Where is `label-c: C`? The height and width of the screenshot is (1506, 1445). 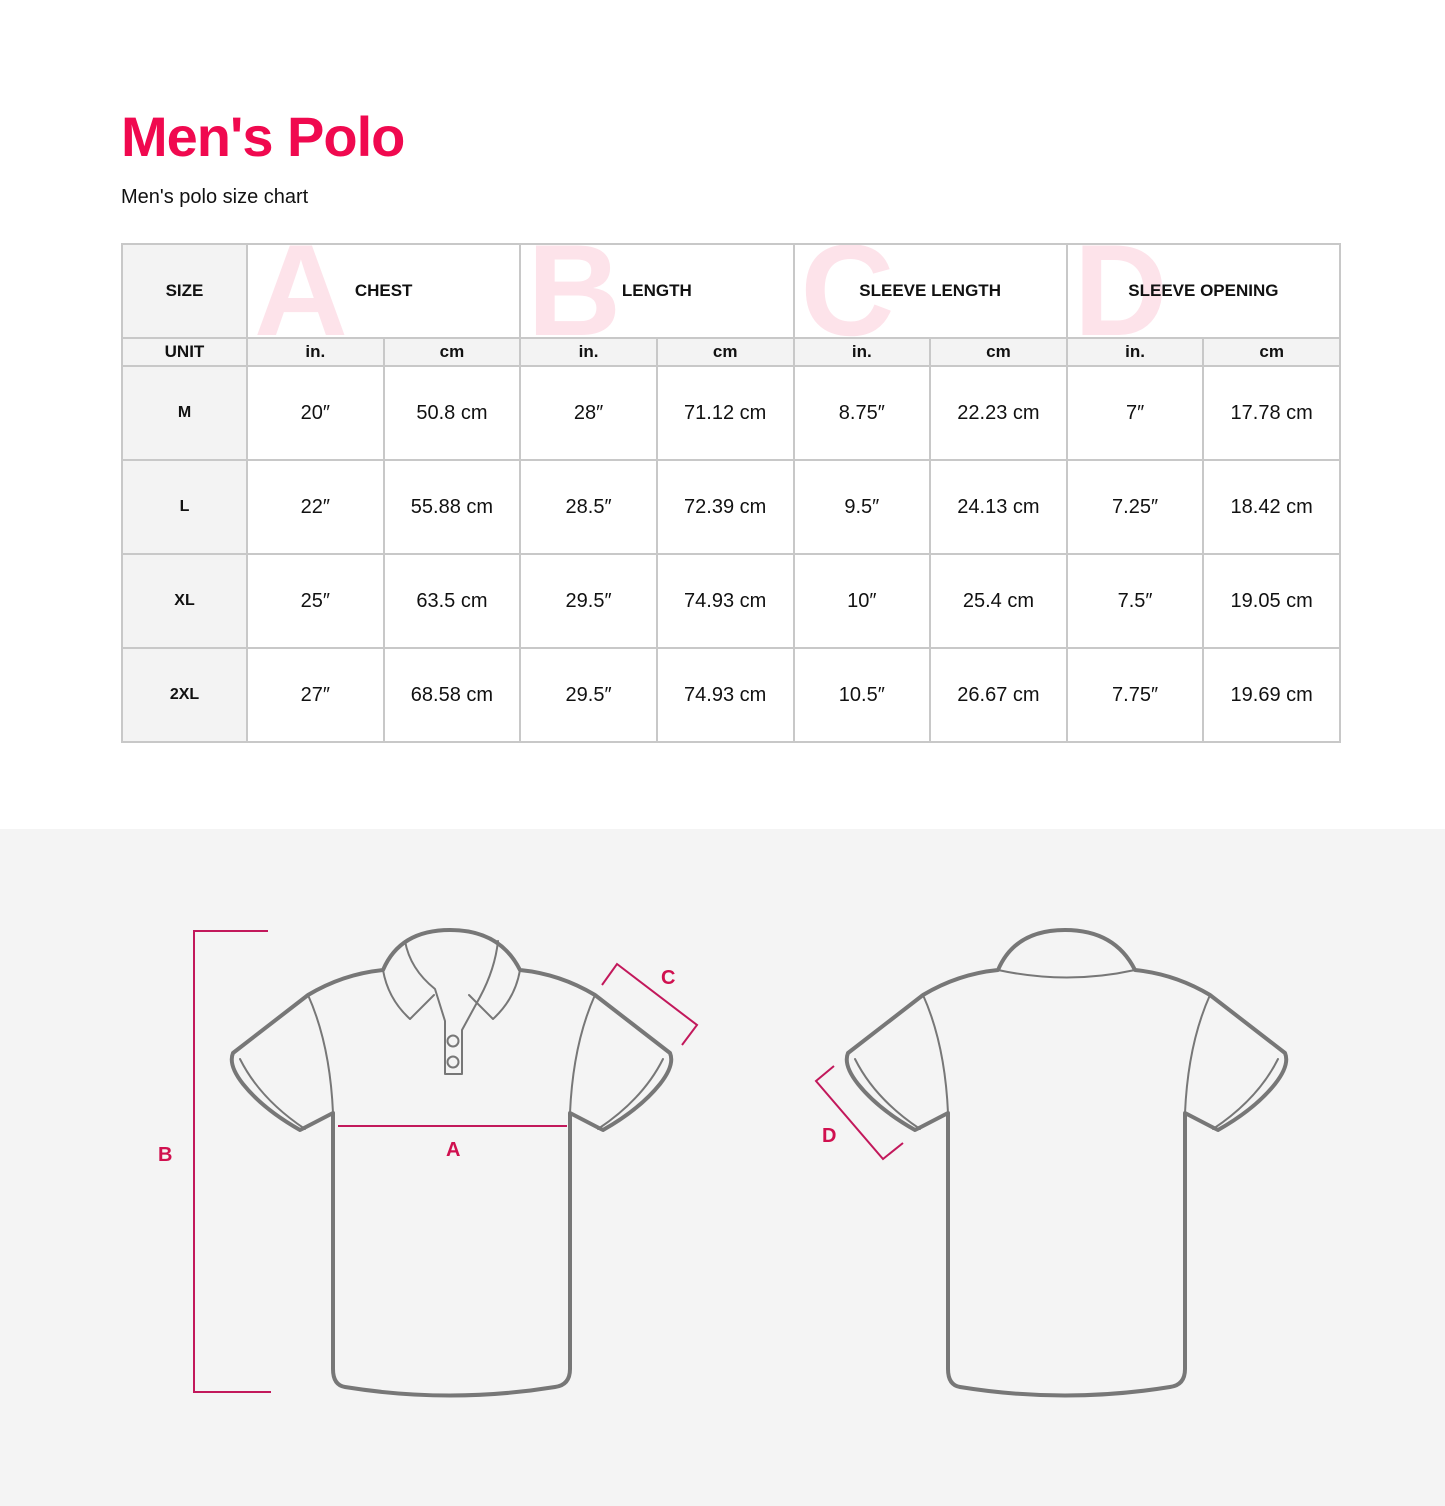 label-c: C is located at coordinates (668, 978).